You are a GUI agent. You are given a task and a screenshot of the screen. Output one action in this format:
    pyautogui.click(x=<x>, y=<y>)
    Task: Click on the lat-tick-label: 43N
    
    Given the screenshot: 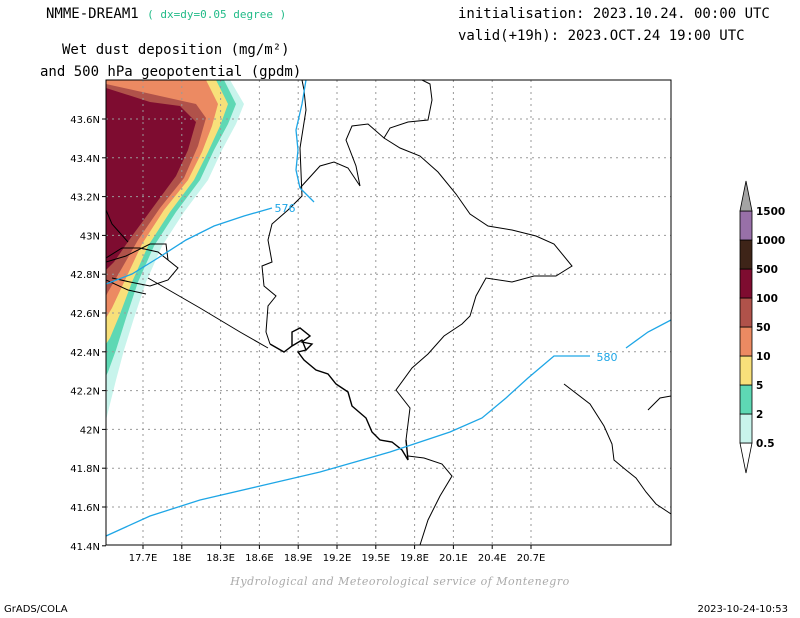 What is the action you would take?
    pyautogui.click(x=90, y=236)
    